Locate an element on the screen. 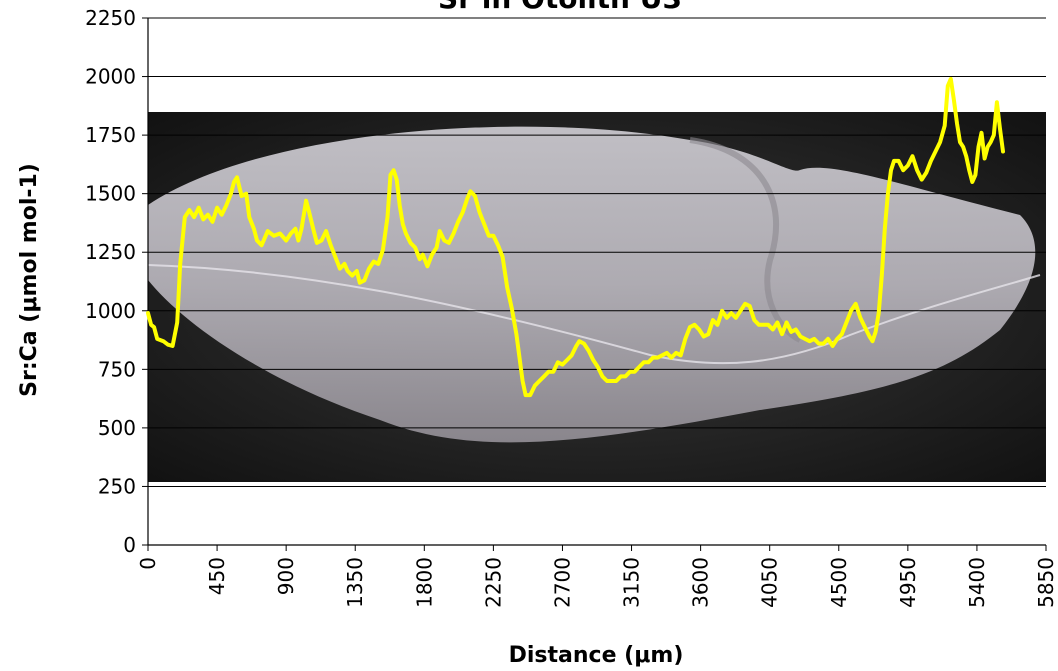 This screenshot has height=671, width=1058. x-tick-label: 3600 is located at coordinates (701, 582).